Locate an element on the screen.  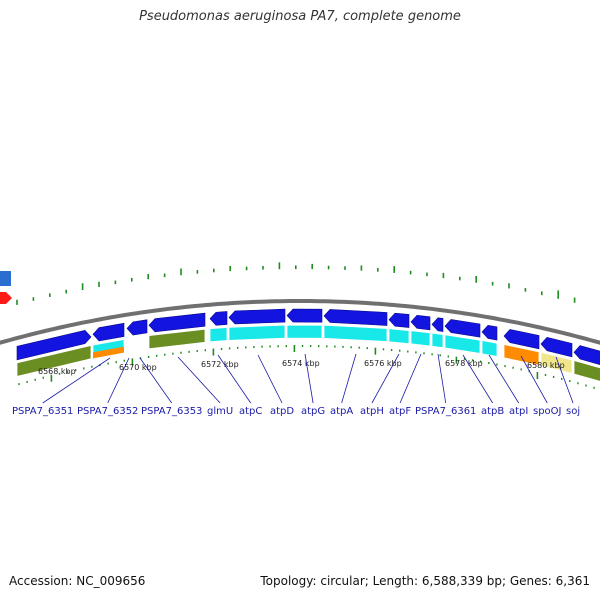
gene-label: atpH is located at coordinates (372, 411).